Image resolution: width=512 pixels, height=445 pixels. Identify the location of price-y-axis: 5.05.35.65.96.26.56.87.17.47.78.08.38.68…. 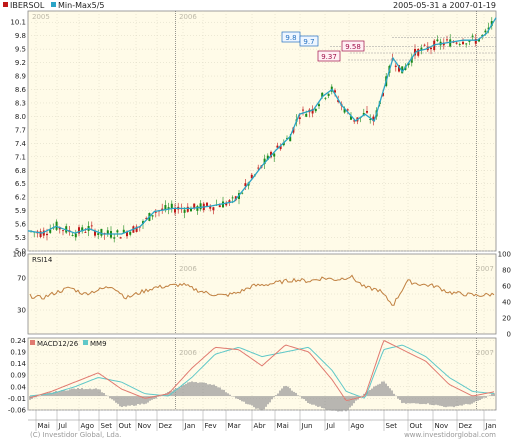
(18, 137).